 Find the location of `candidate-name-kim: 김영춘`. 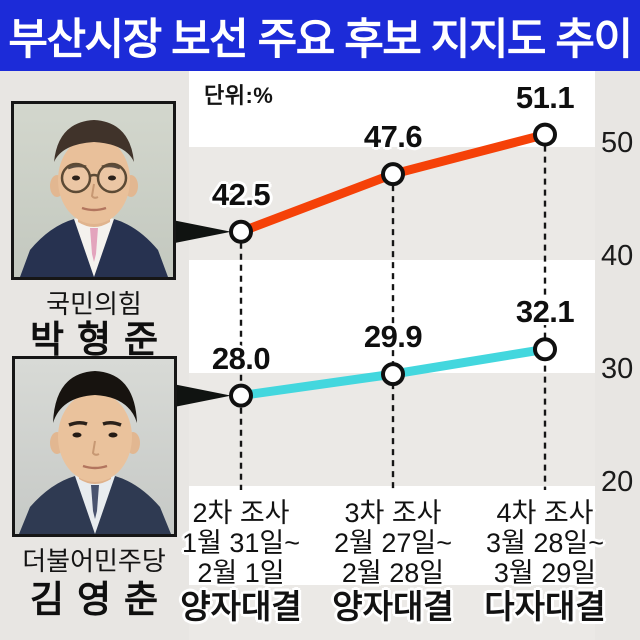

candidate-name-kim: 김영춘 is located at coordinates (100, 599).